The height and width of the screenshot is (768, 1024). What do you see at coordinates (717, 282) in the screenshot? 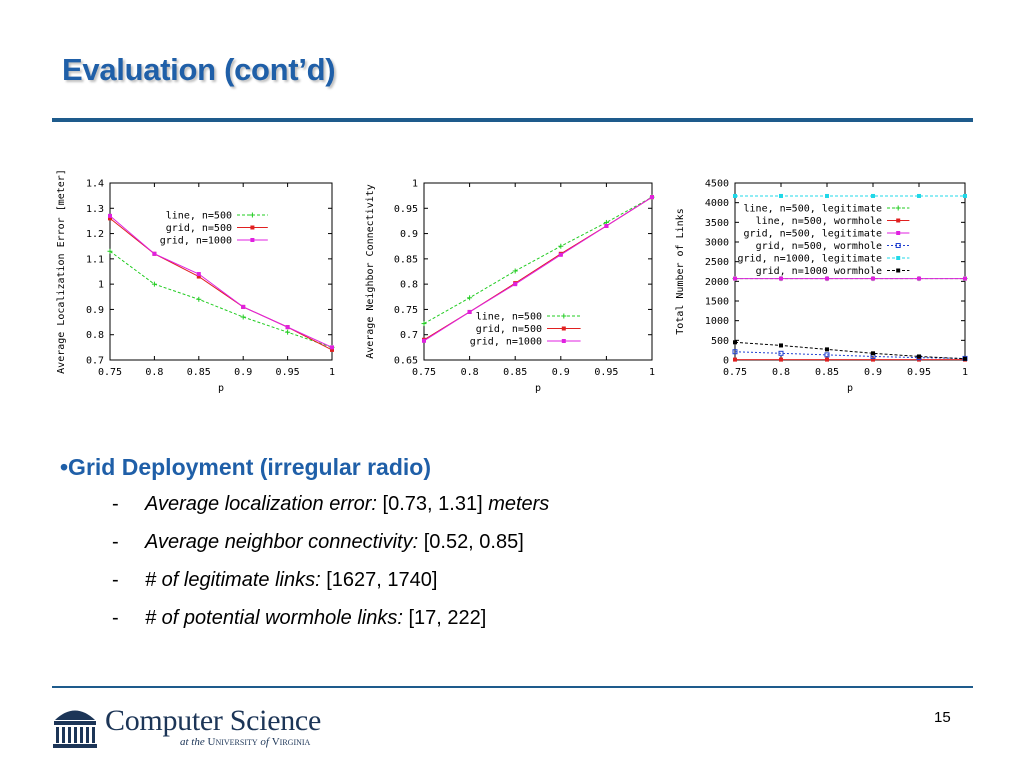
I see `y-tick-label: 2000` at bounding box center [717, 282].